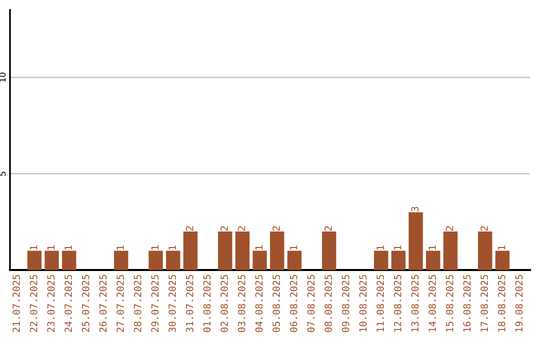 Image resolution: width=540 pixels, height=340 pixels. What do you see at coordinates (207, 303) in the screenshot?
I see `x-tick-label: 01.08.2025` at bounding box center [207, 303].